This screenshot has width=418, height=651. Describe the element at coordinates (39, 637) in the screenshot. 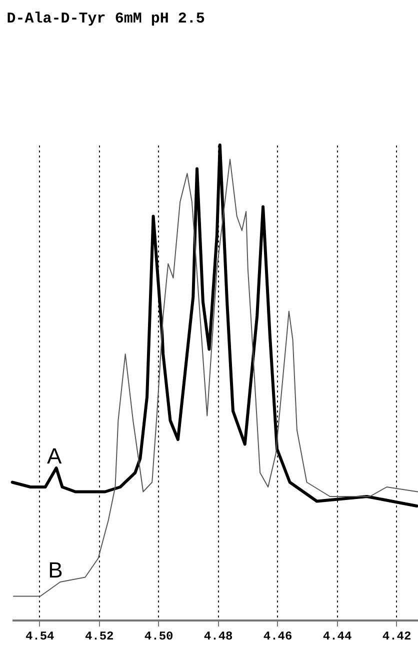

I see `x-tick-label: 4.54` at that location.